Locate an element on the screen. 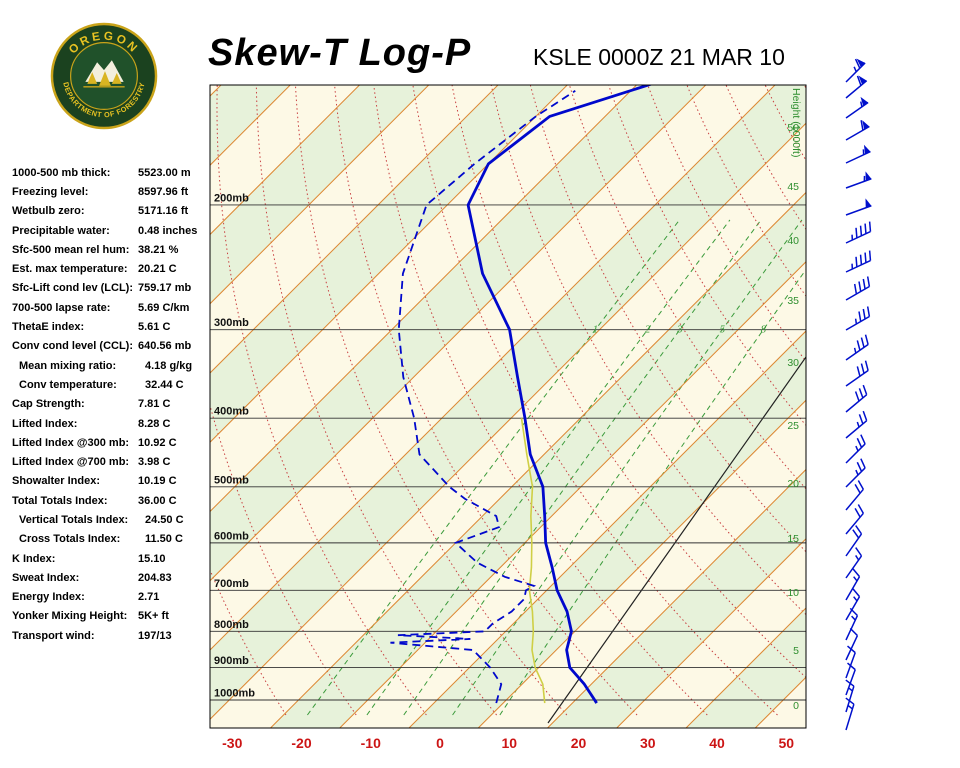 The height and width of the screenshot is (768, 960). index-row: Mean mixing ratio: 4.18 g/kg is located at coordinates (111, 365).